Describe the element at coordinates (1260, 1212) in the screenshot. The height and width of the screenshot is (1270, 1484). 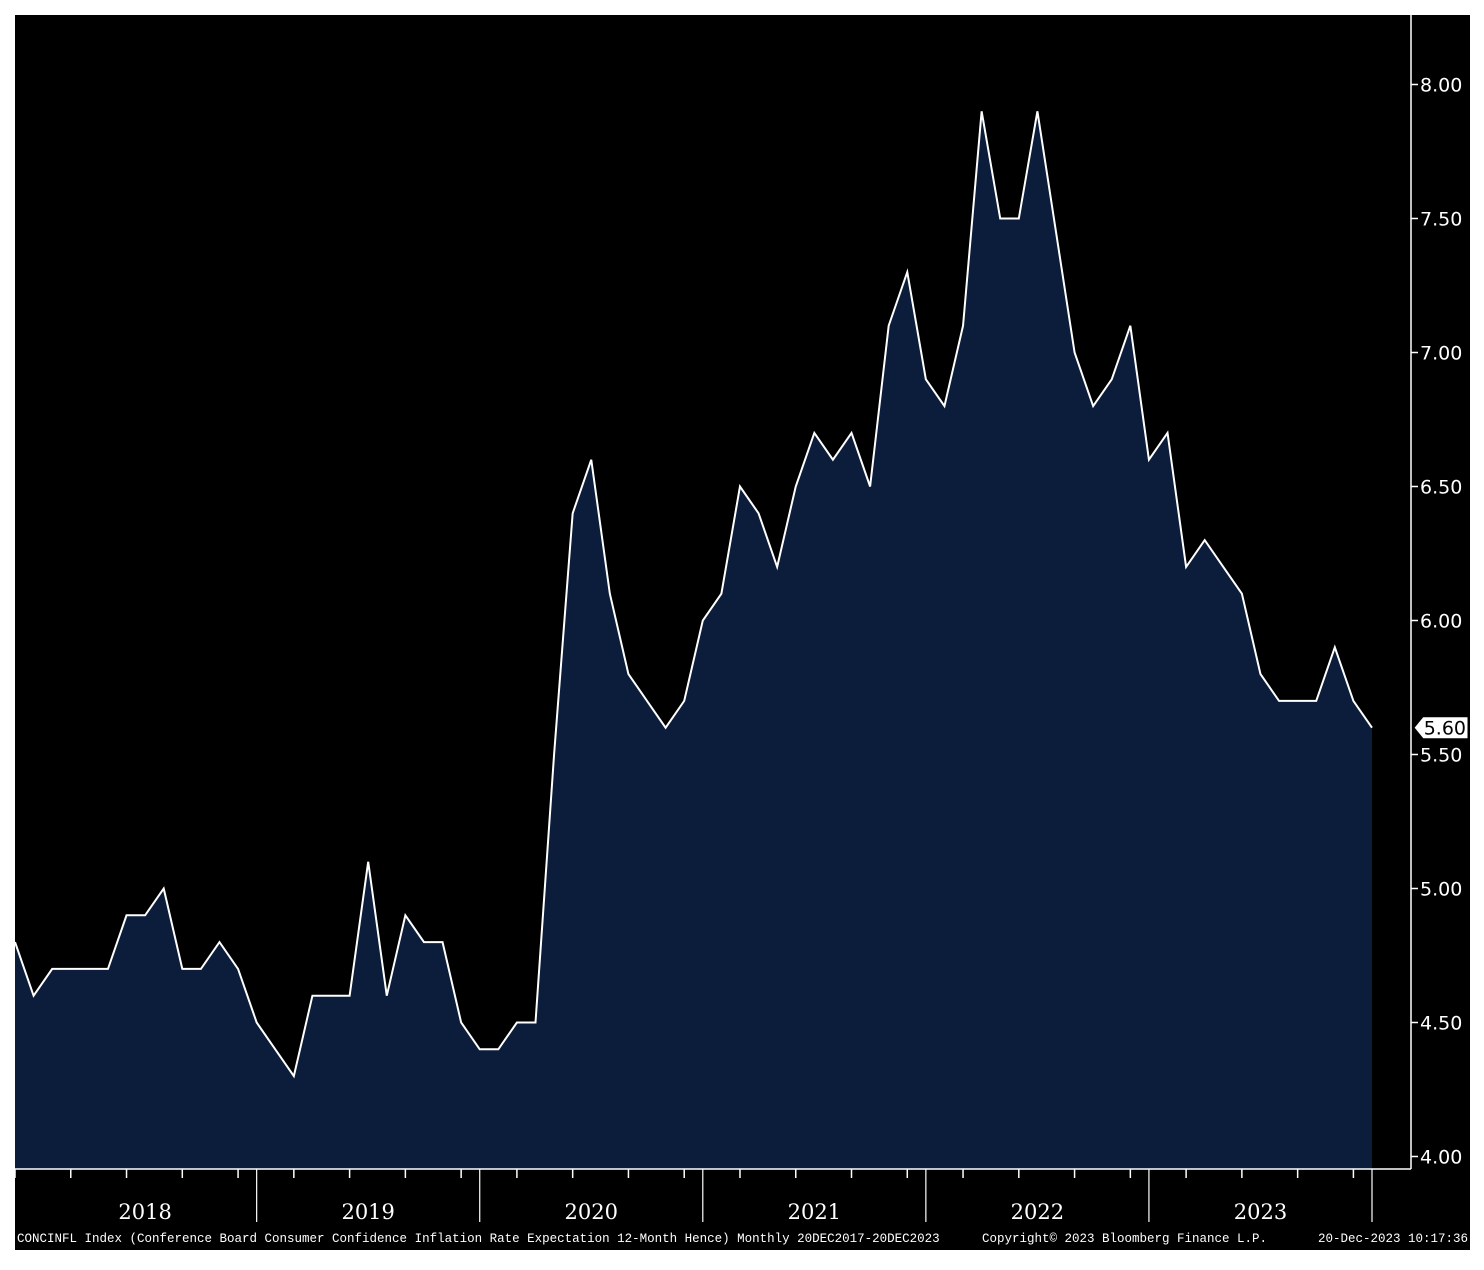
I see `x-year-label: 2023` at that location.